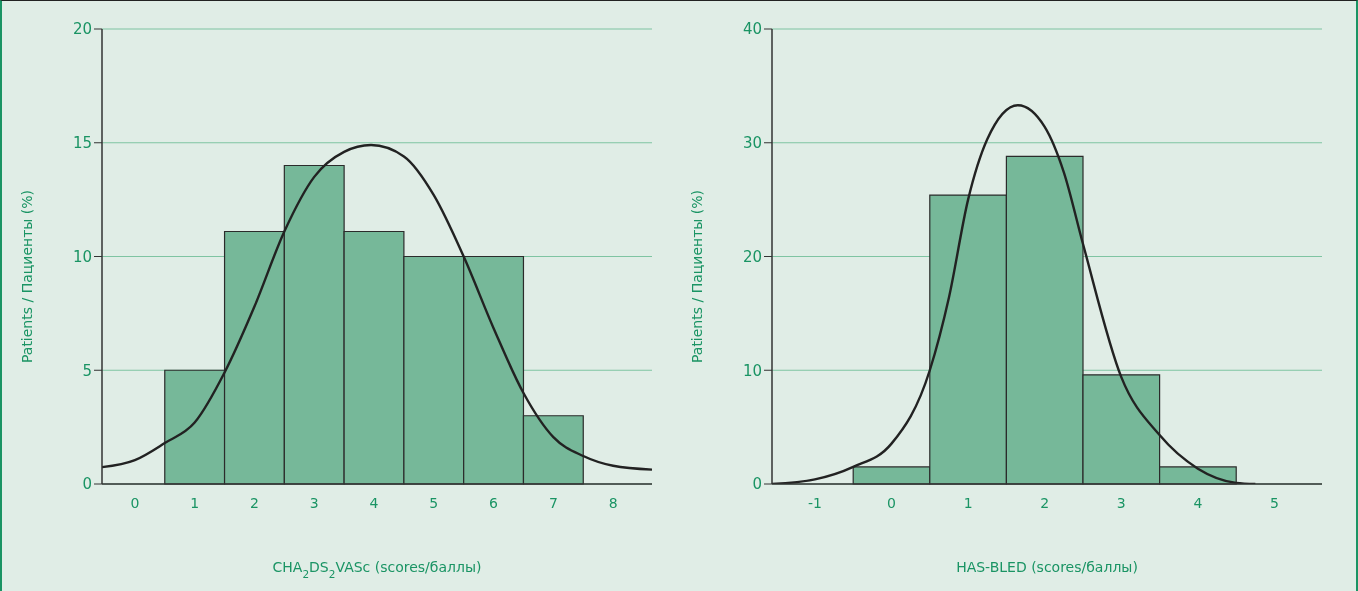 The height and width of the screenshot is (591, 1358). Describe the element at coordinates (87, 370) in the screenshot. I see `y-tick-label: 5` at that location.